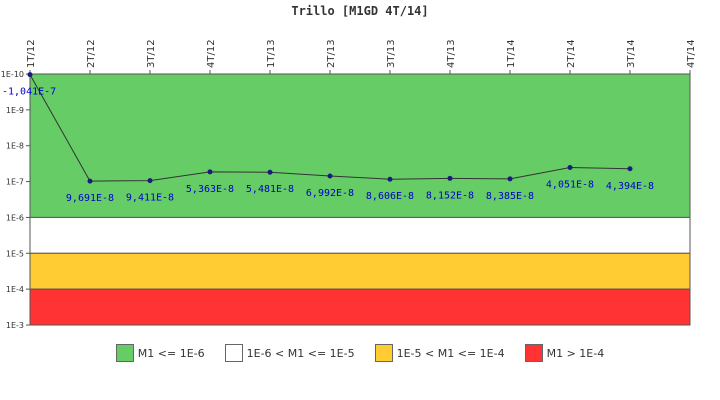 This screenshot has width=720, height=400. What do you see at coordinates (359, 11) in the screenshot?
I see `chart-title: Trillo [M1GD 4T/14]` at bounding box center [359, 11].